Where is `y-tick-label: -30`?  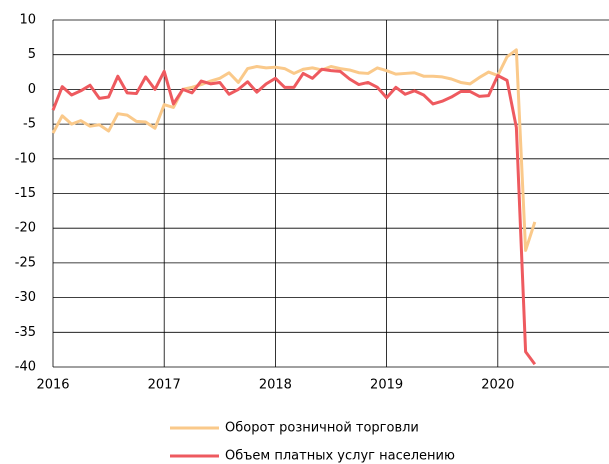 y-tick-label: -30 is located at coordinates (25, 297).